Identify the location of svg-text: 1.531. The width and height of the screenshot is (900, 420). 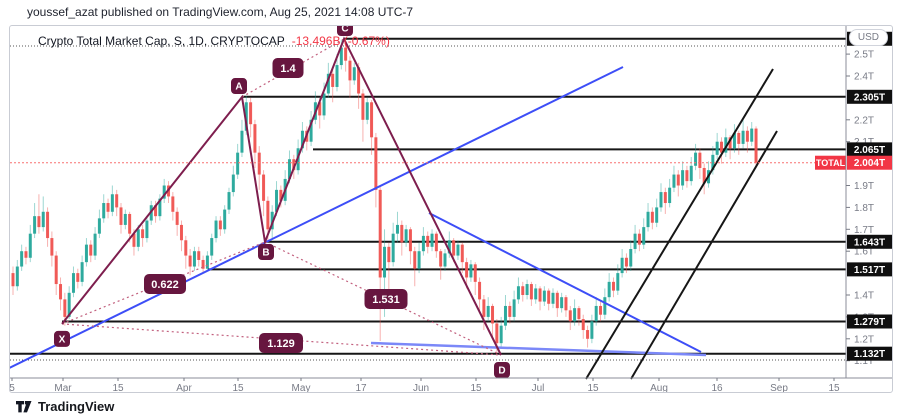
(386, 300).